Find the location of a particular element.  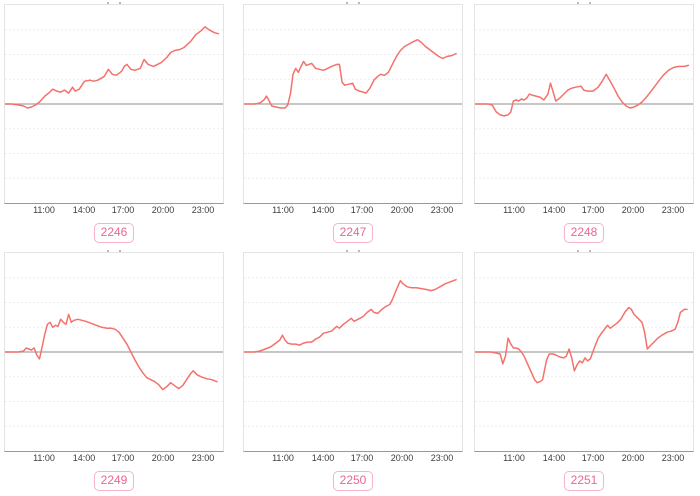

chart-id-link: 2248 is located at coordinates (584, 233).